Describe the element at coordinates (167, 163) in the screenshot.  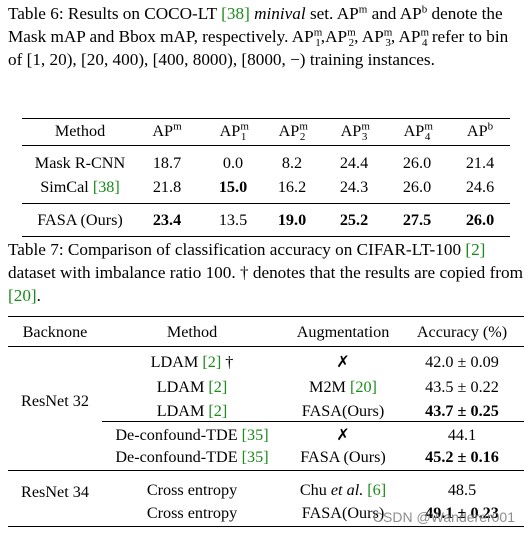
I see `table6-cell: 18.7` at that location.